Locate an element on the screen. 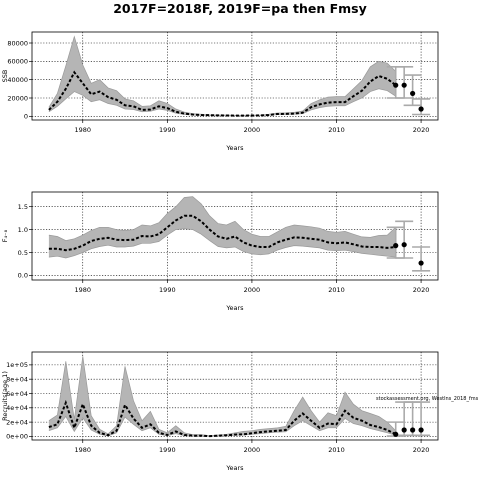  y-tick-label: 0.5 is located at coordinates (23, 253).